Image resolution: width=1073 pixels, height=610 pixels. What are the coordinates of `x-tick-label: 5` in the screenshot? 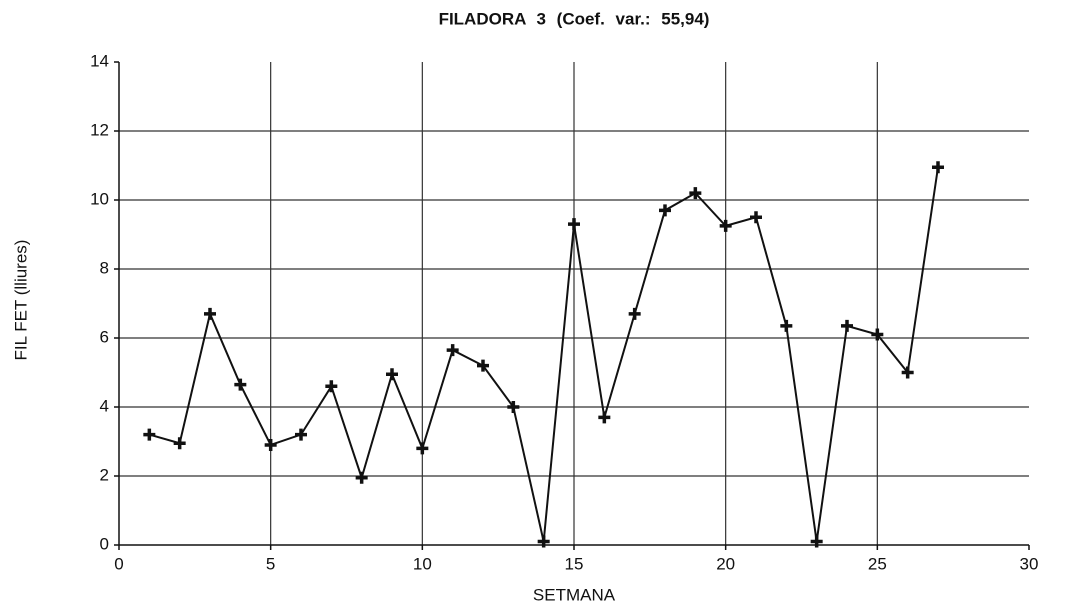 It's located at (270, 563).